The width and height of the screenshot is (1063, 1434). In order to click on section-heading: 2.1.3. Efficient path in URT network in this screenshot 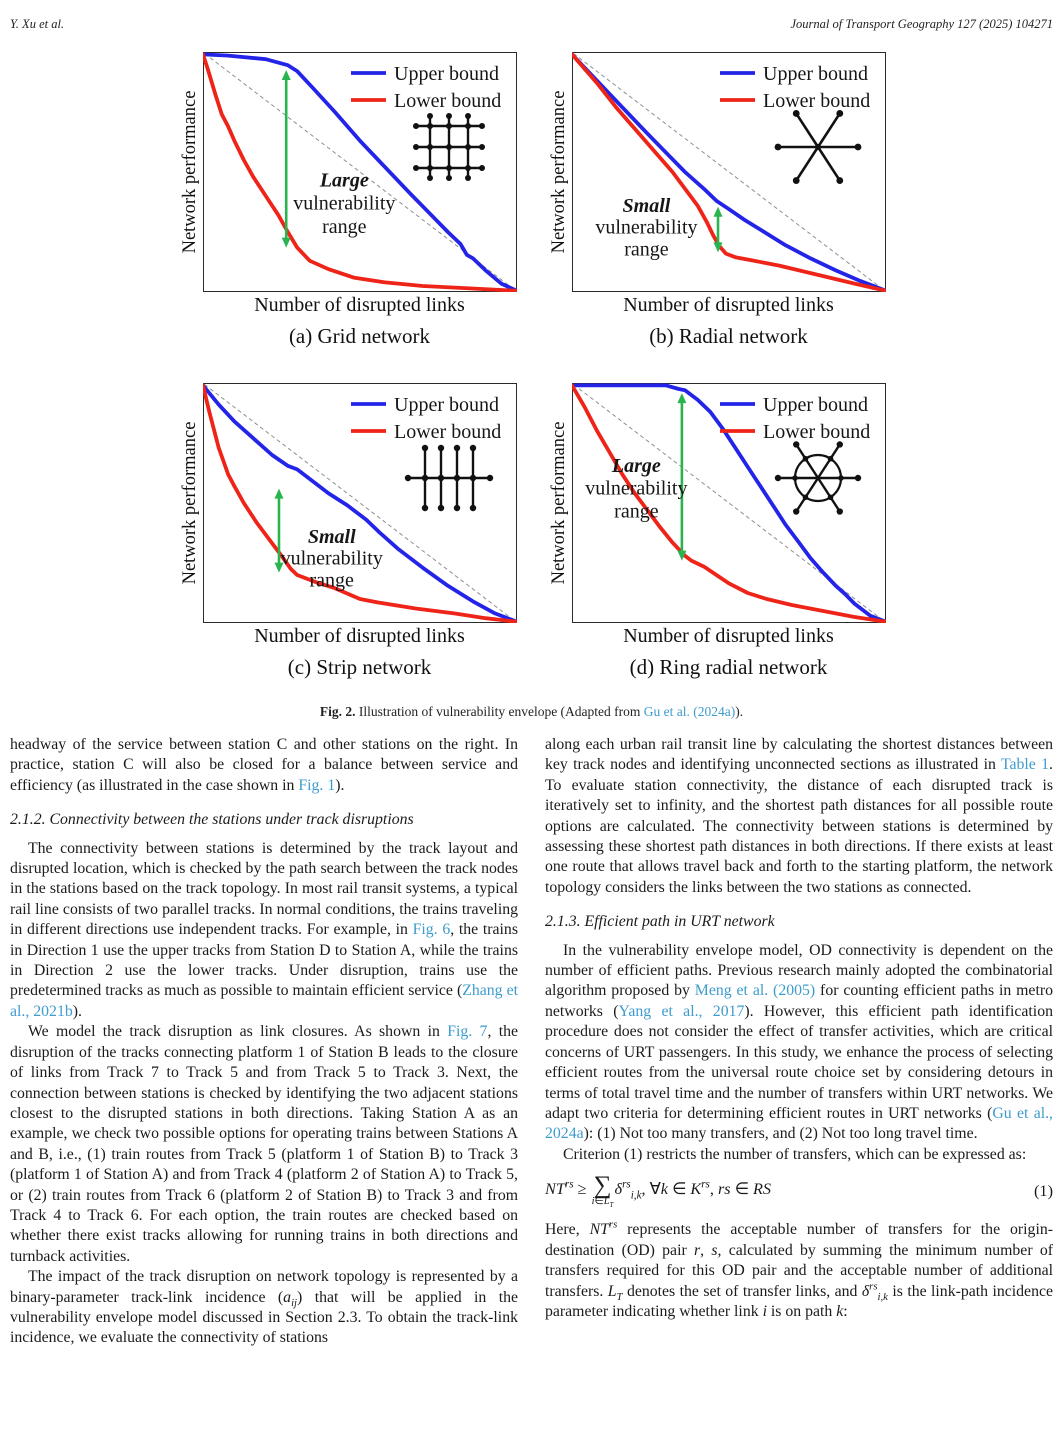, I will do `click(660, 922)`.